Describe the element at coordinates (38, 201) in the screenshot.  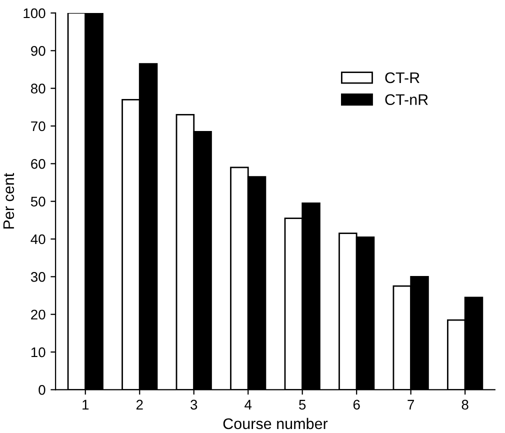
I see `y-tick-label: 50` at that location.